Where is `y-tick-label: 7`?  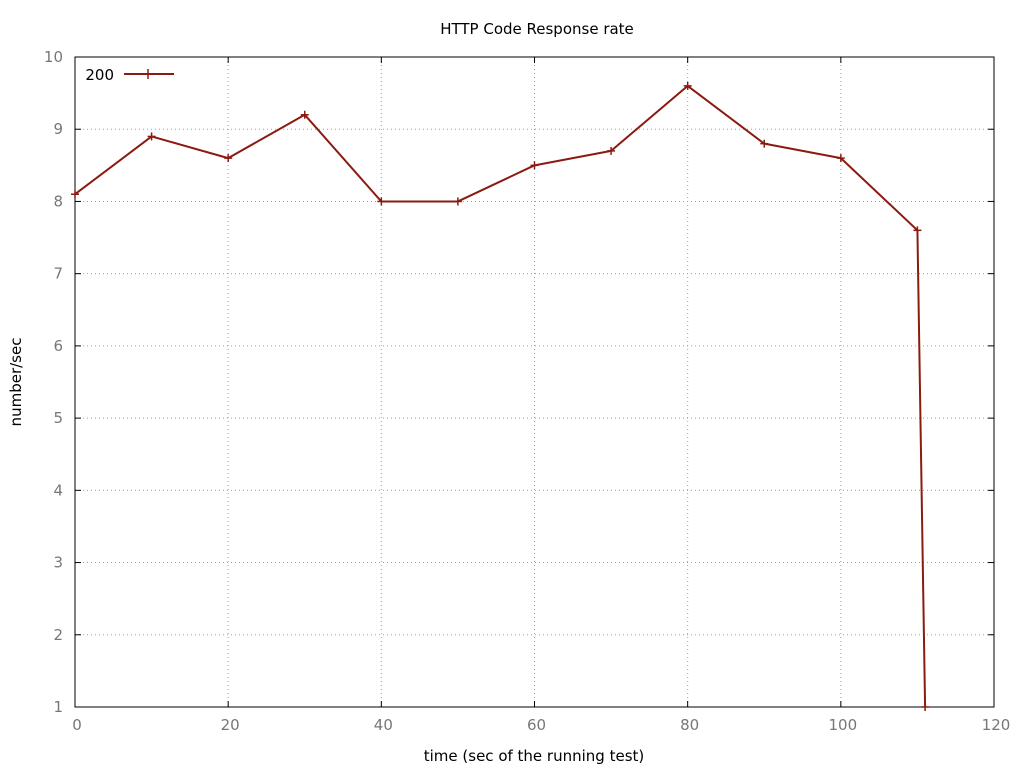
y-tick-label: 7 is located at coordinates (58, 274).